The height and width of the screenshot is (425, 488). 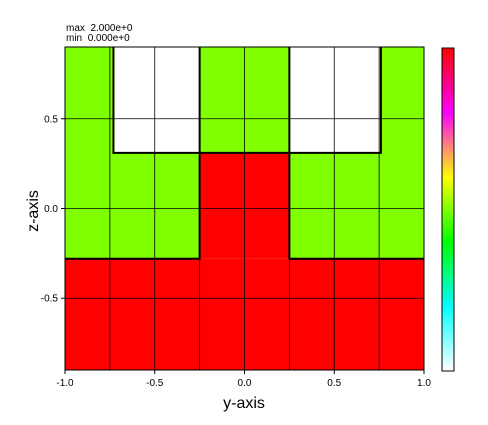 I want to click on min-readout: min 0.000e+0, so click(x=98, y=39).